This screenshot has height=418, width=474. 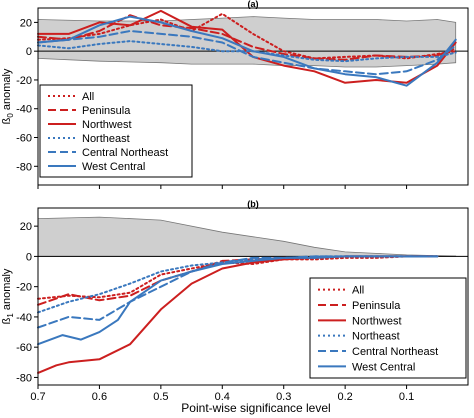 I want to click on y-axis-title: ß0 anomaly, so click(x=8, y=96).